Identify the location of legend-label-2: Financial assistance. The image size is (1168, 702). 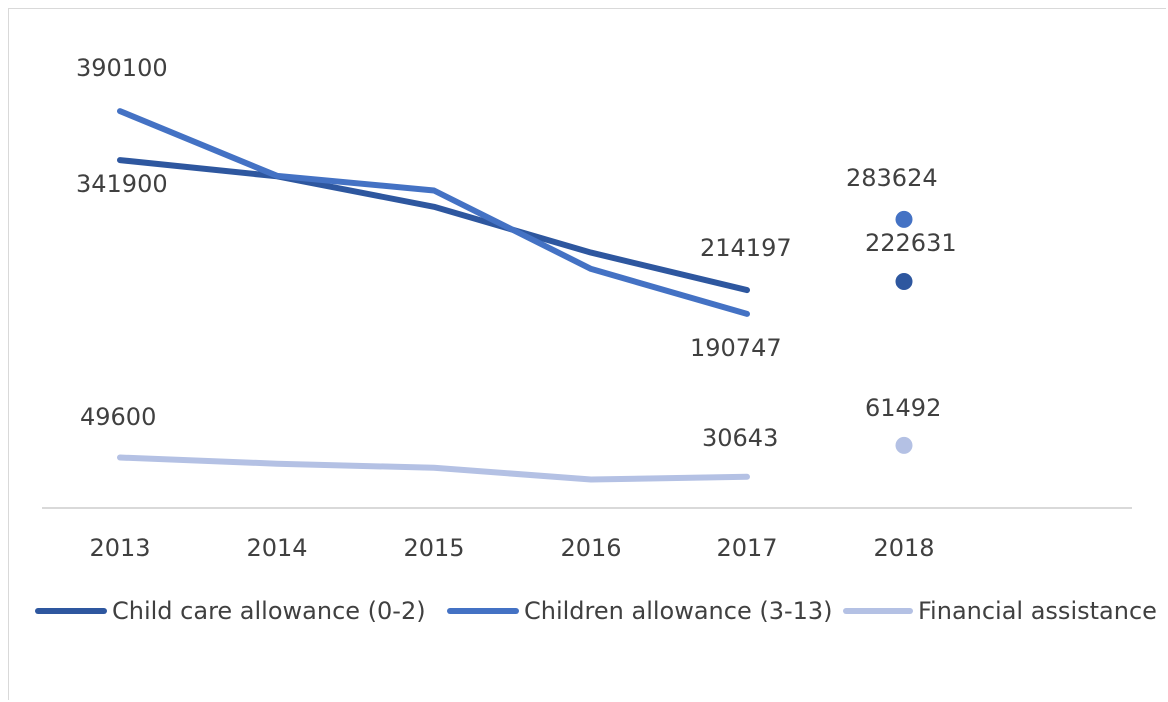
(1037, 611).